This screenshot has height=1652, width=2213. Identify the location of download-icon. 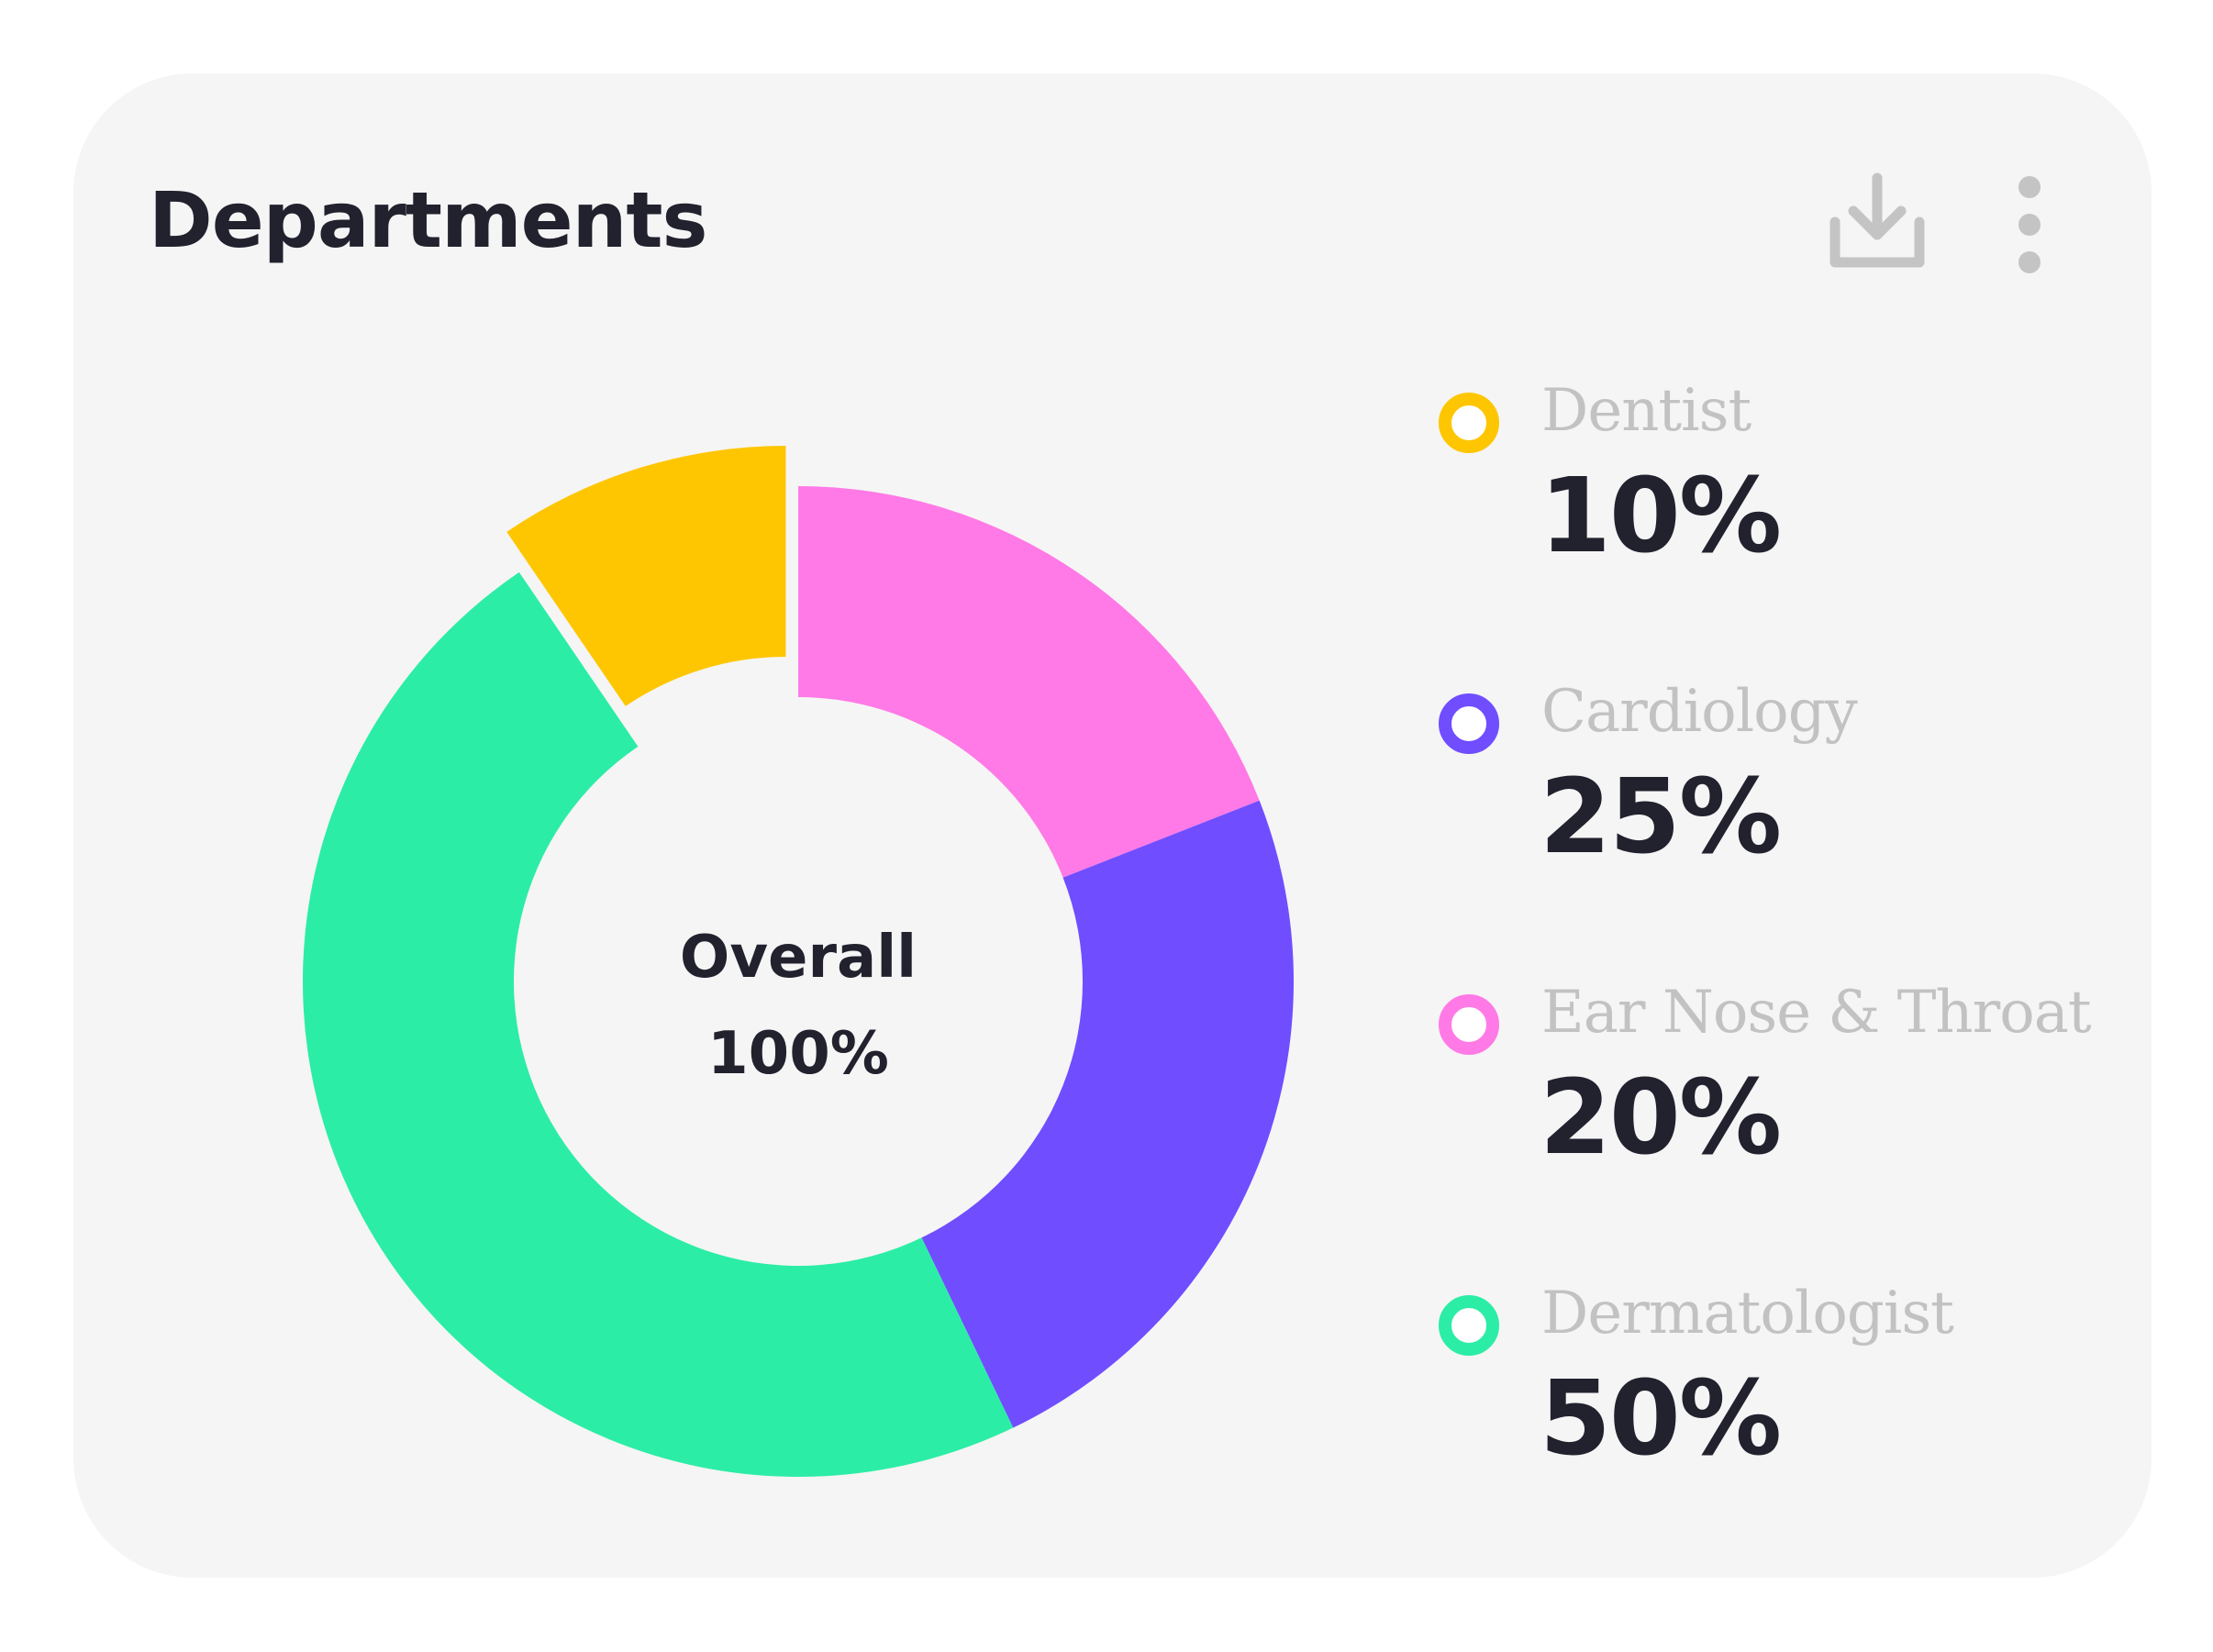
(1877, 221).